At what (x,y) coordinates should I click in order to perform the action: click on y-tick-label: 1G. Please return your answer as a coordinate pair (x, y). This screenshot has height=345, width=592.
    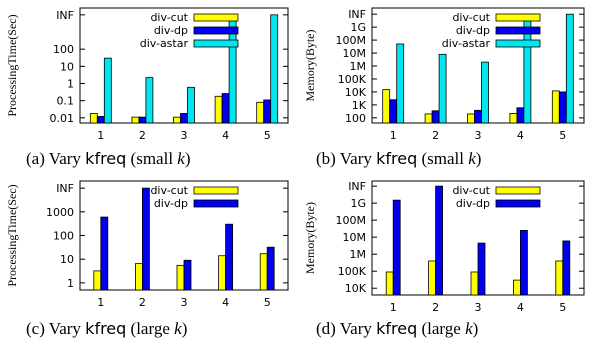
    Looking at the image, I should click on (358, 203).